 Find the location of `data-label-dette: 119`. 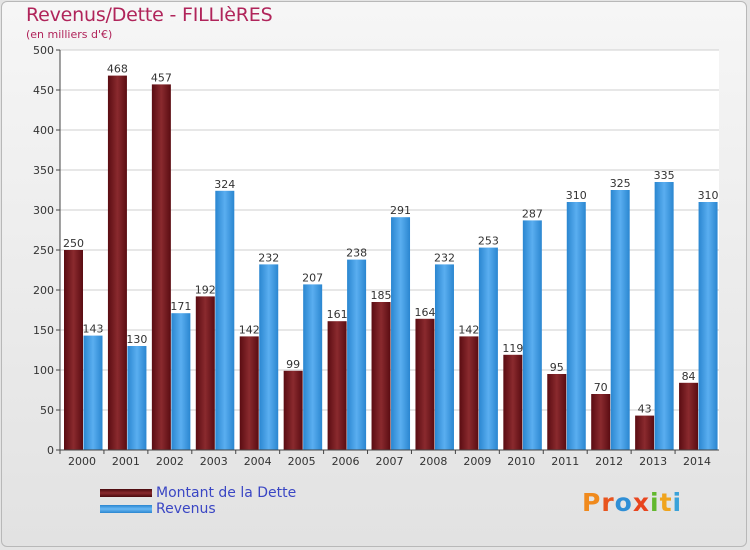

data-label-dette: 119 is located at coordinates (512, 348).